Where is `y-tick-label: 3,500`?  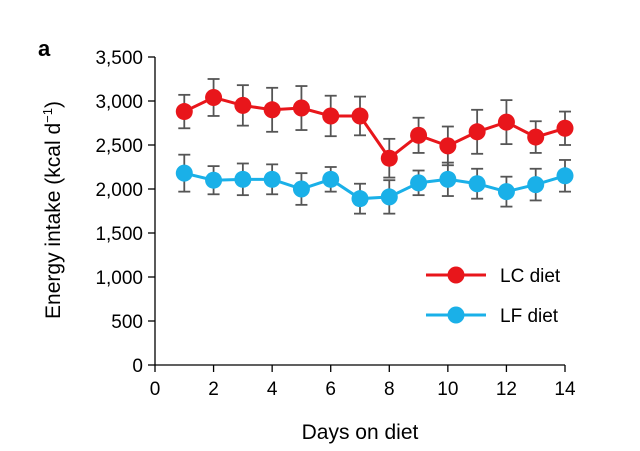
y-tick-label: 3,500 is located at coordinates (119, 58).